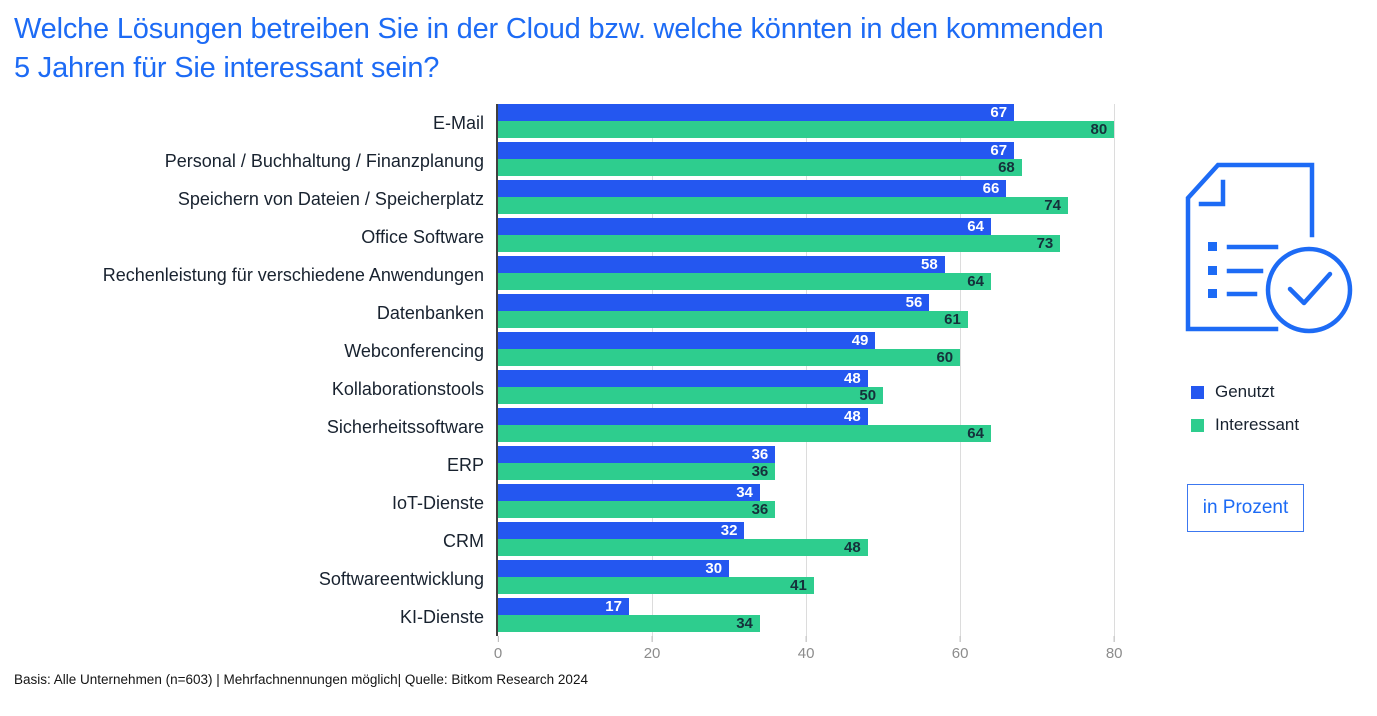  What do you see at coordinates (441, 616) in the screenshot?
I see `category-label: KI-Dienste` at bounding box center [441, 616].